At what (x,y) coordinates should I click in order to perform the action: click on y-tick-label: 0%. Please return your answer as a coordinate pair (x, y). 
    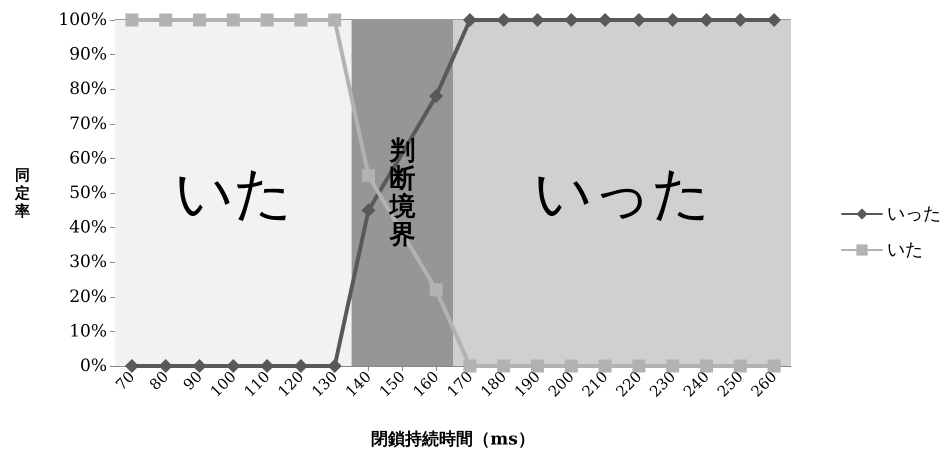
    Looking at the image, I should click on (93, 366).